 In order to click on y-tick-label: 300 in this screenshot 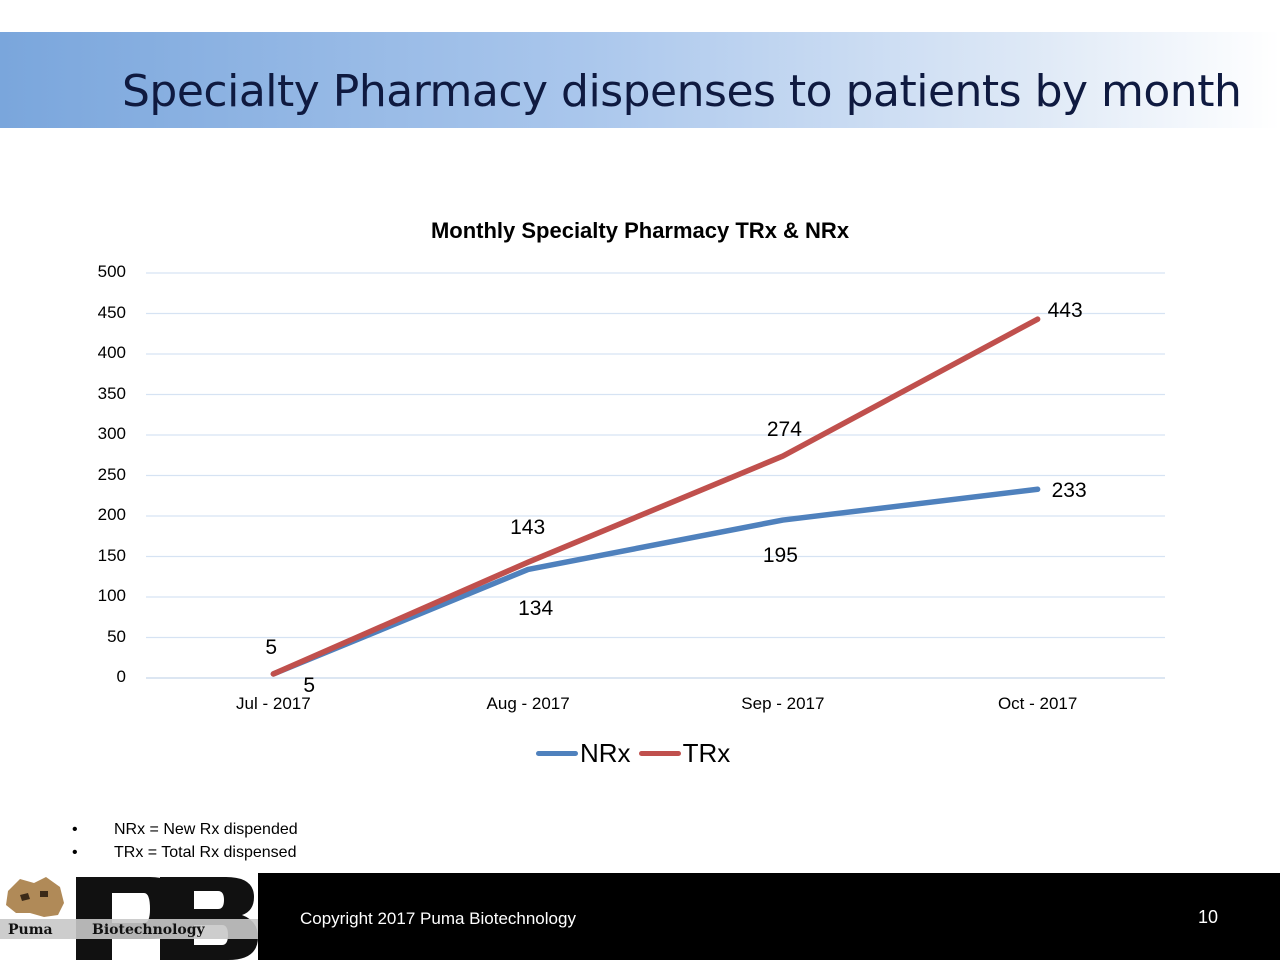, I will do `click(111, 433)`.